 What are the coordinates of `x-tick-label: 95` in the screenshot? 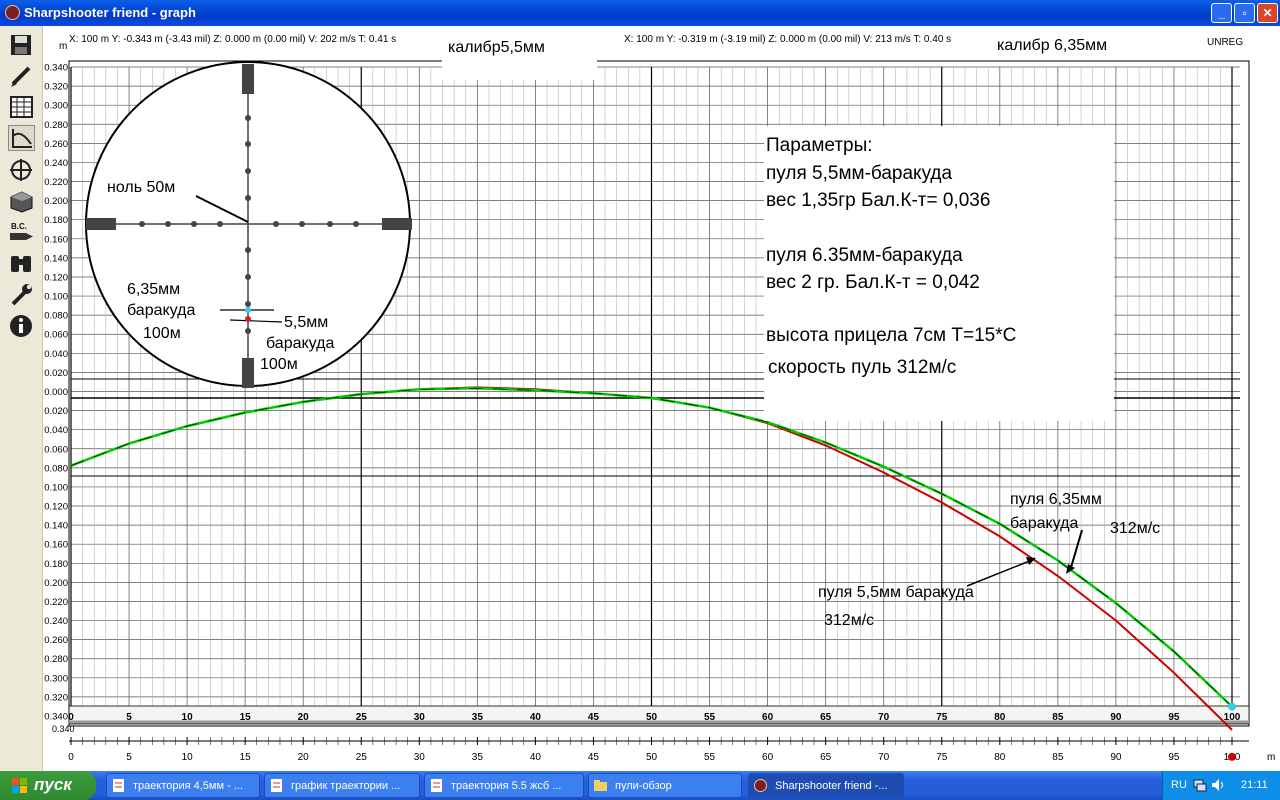 It's located at (1174, 717).